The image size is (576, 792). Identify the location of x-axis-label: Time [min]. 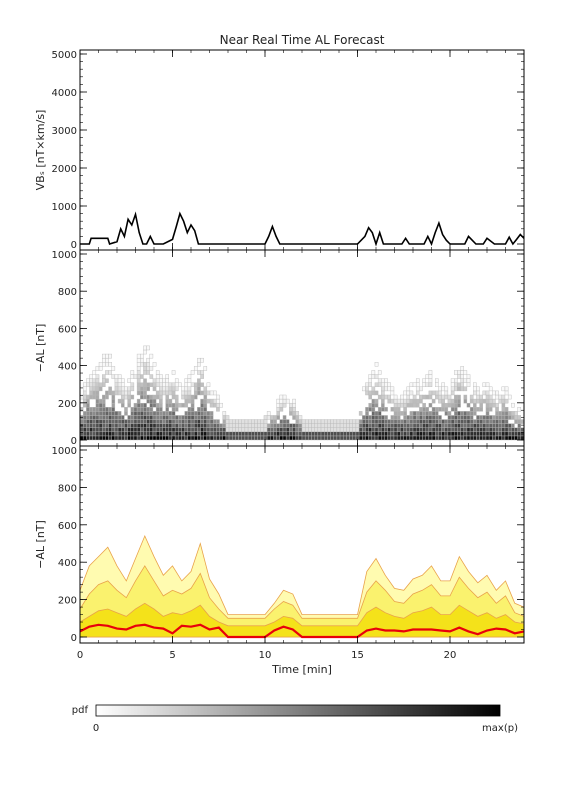
(301, 669).